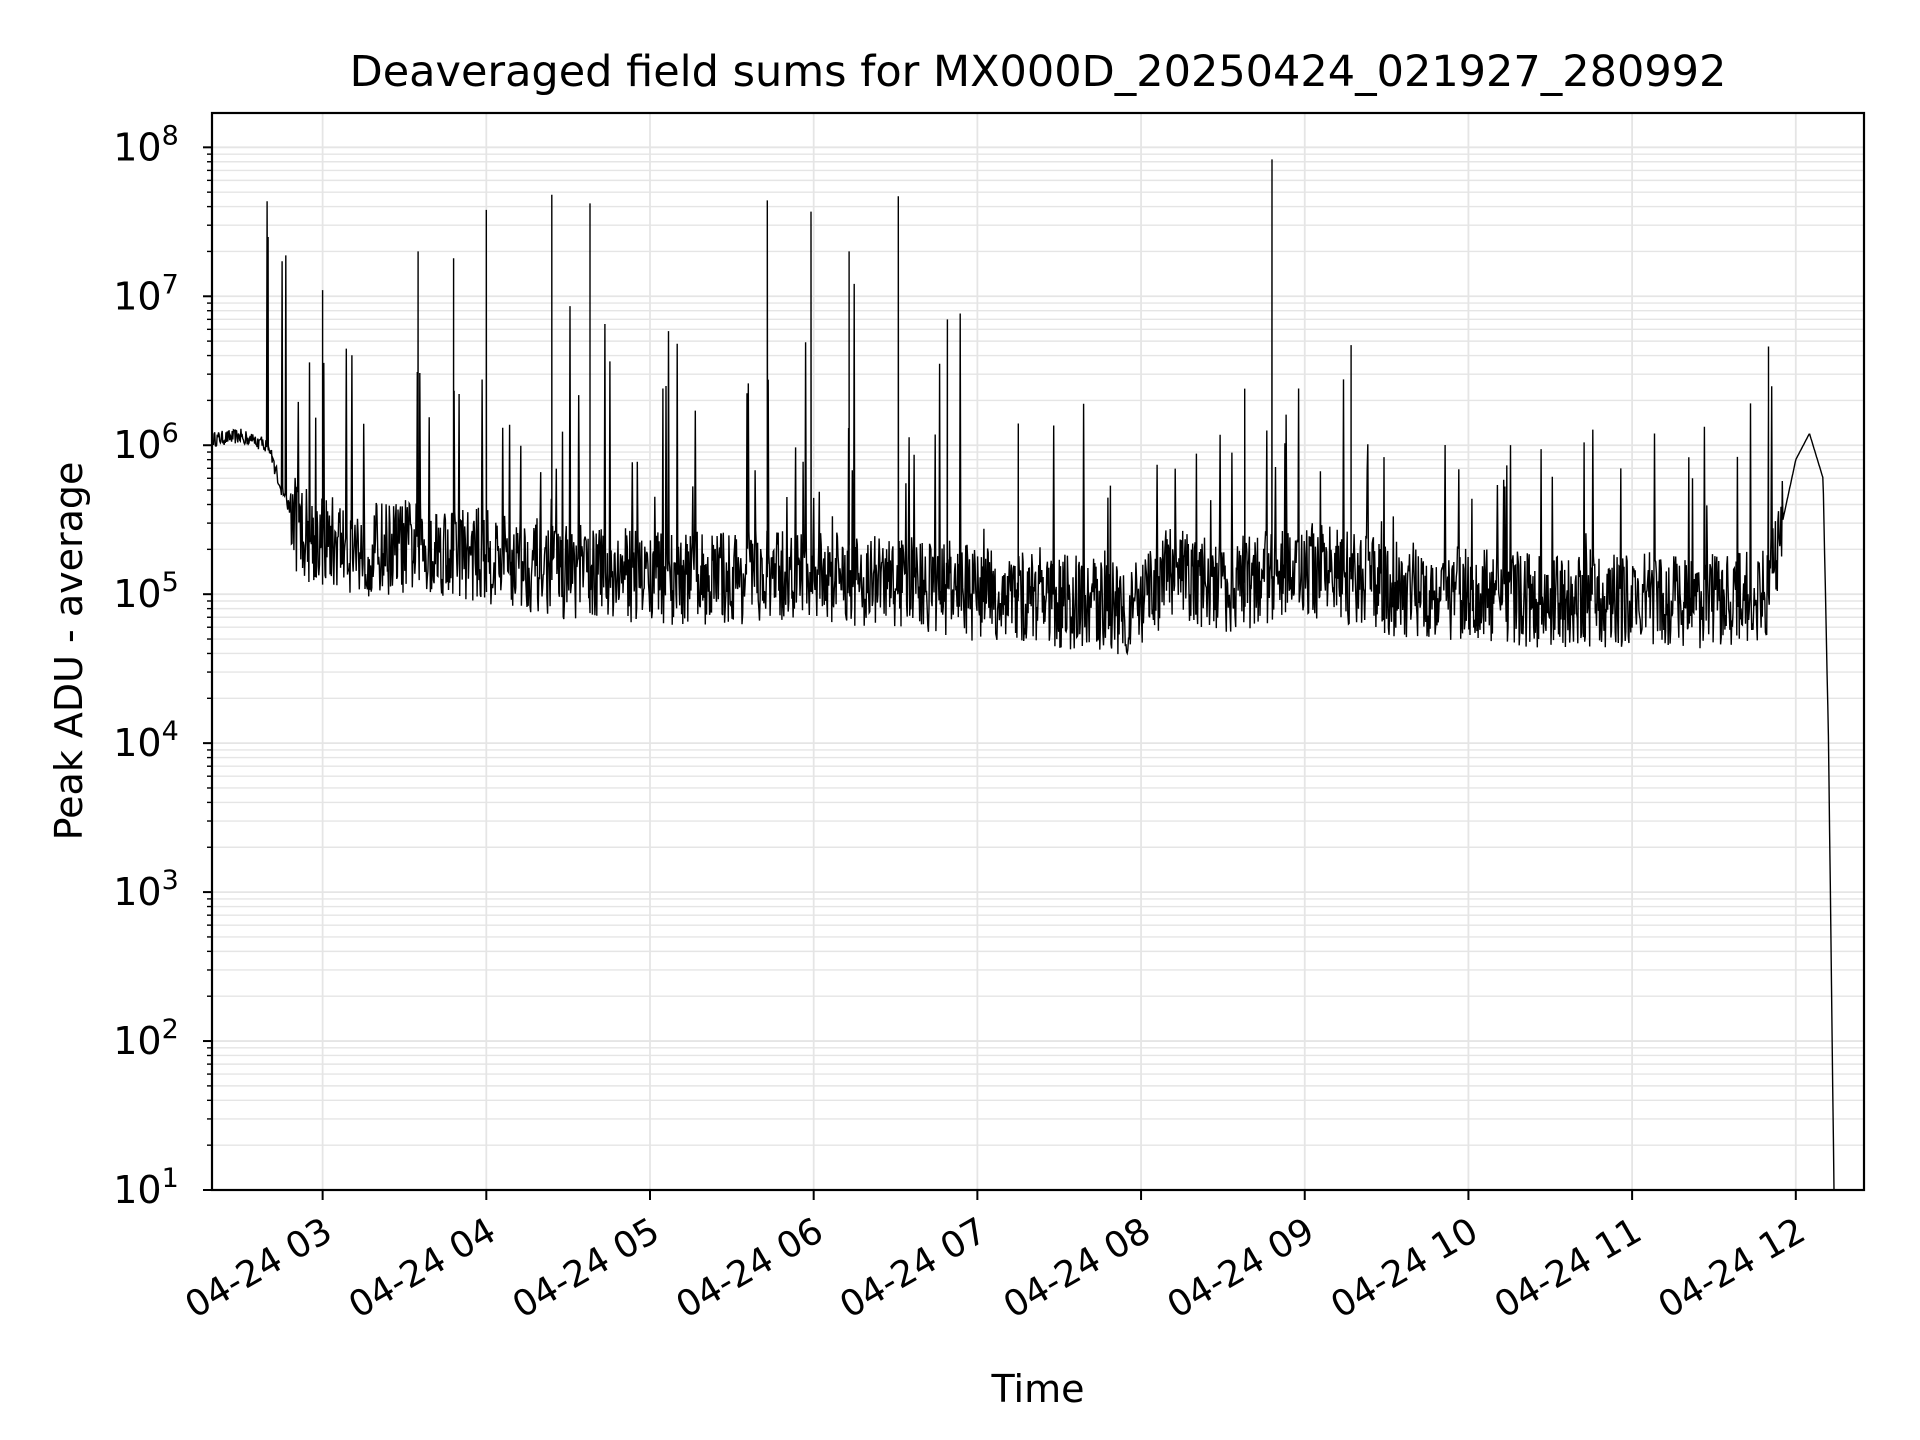 This screenshot has height=1440, width=1920. What do you see at coordinates (69, 651) in the screenshot?
I see `y-axis-label: Peak ADU - average` at bounding box center [69, 651].